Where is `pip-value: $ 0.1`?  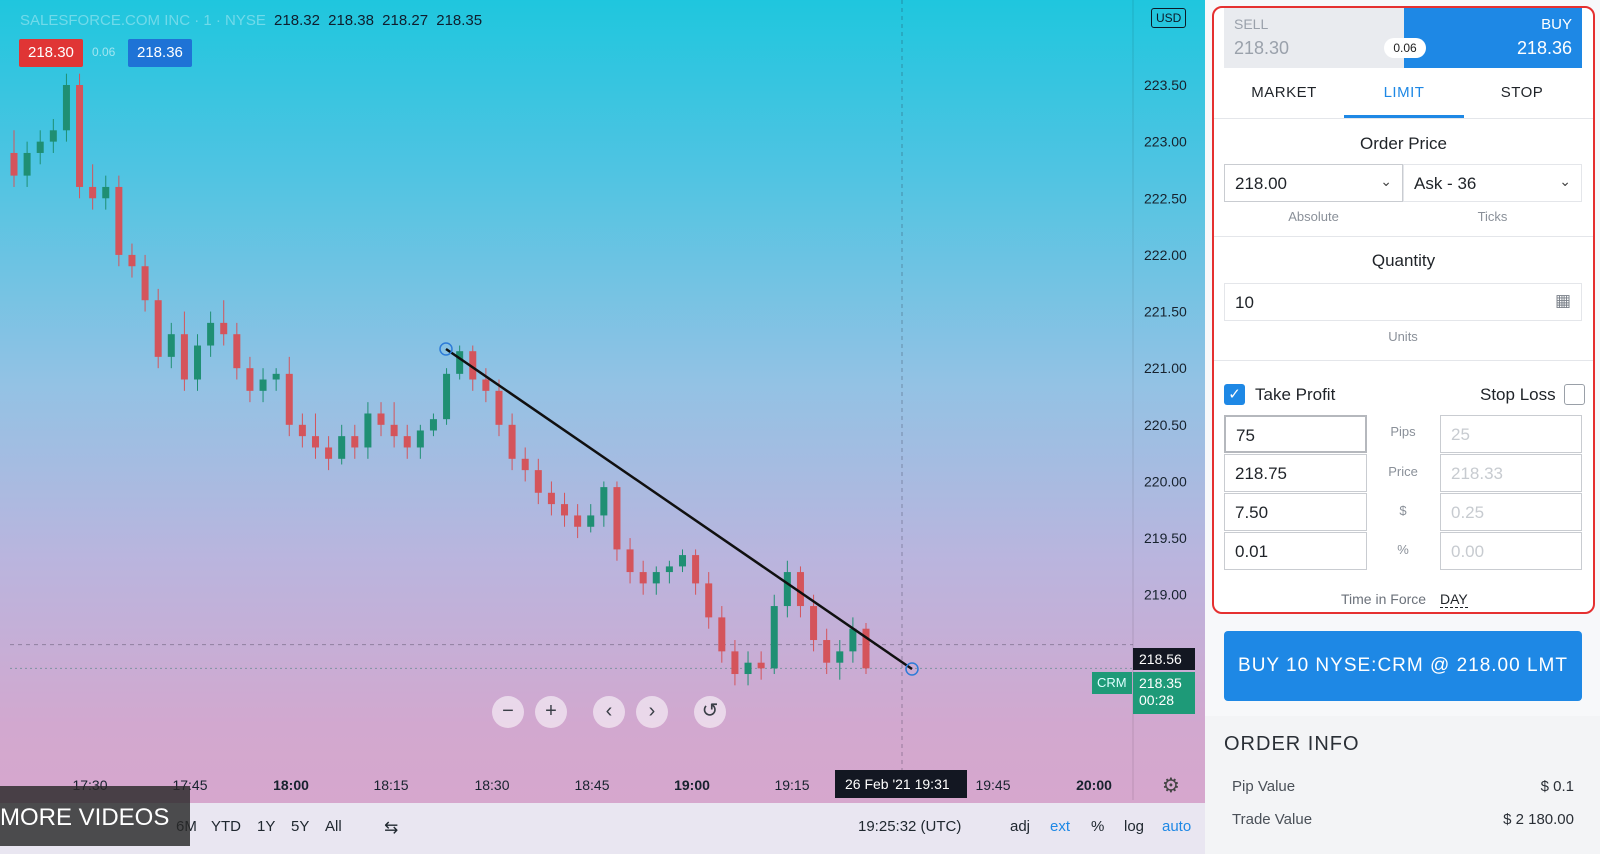
pip-value: $ 0.1 is located at coordinates (1557, 786).